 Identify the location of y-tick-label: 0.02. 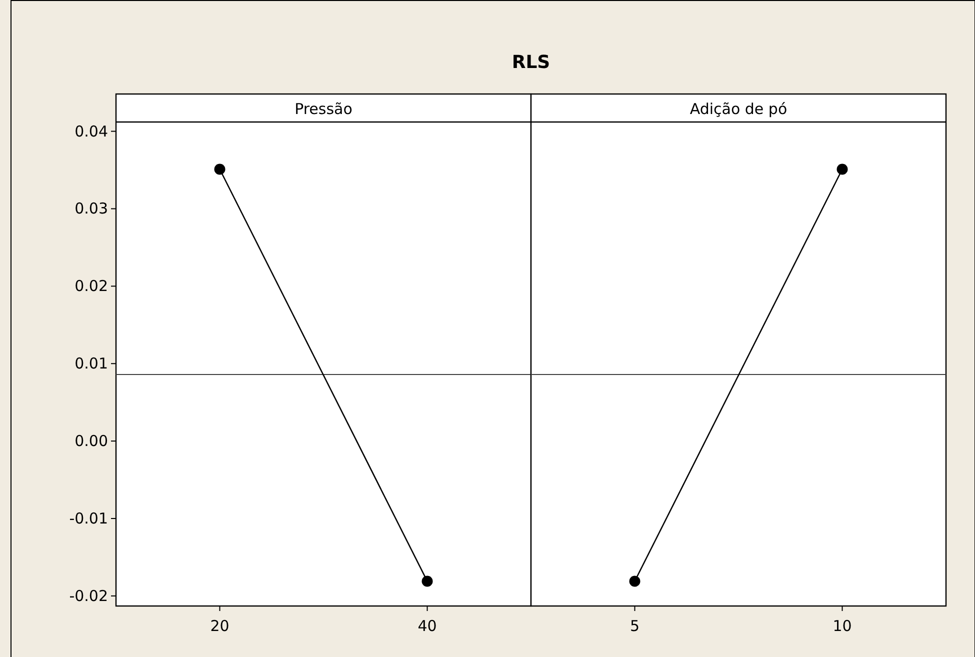
(91, 286).